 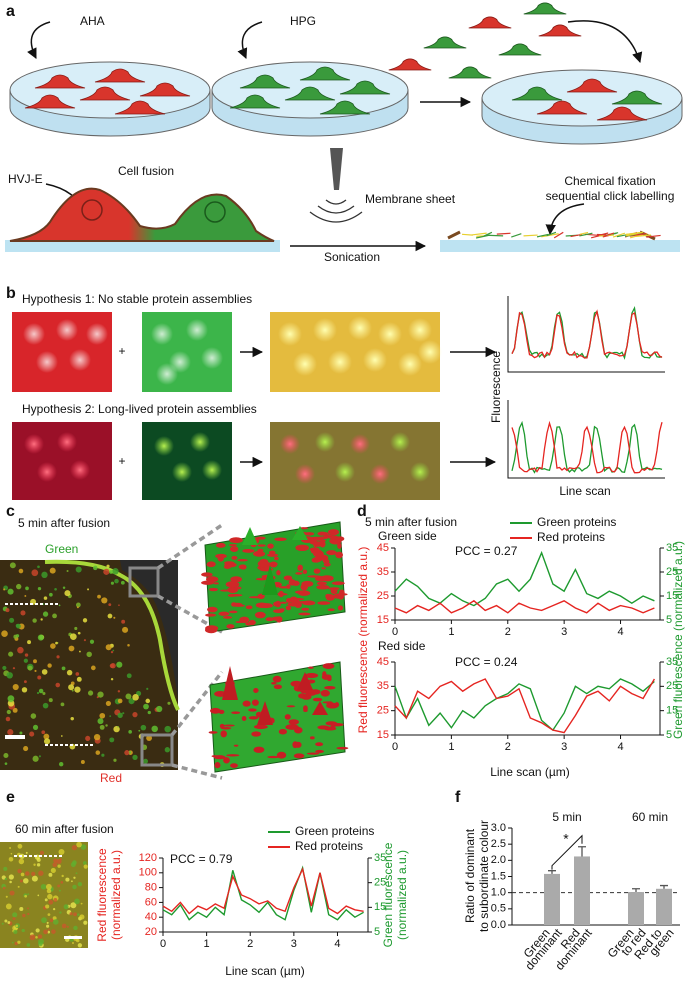 I want to click on axis-label: Fluorescence, so click(x=496, y=387).